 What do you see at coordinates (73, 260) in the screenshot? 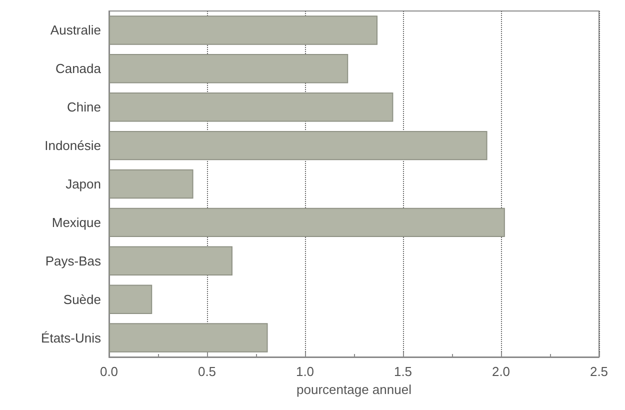
I see `y-tick-label: Pays-Bas` at bounding box center [73, 260].